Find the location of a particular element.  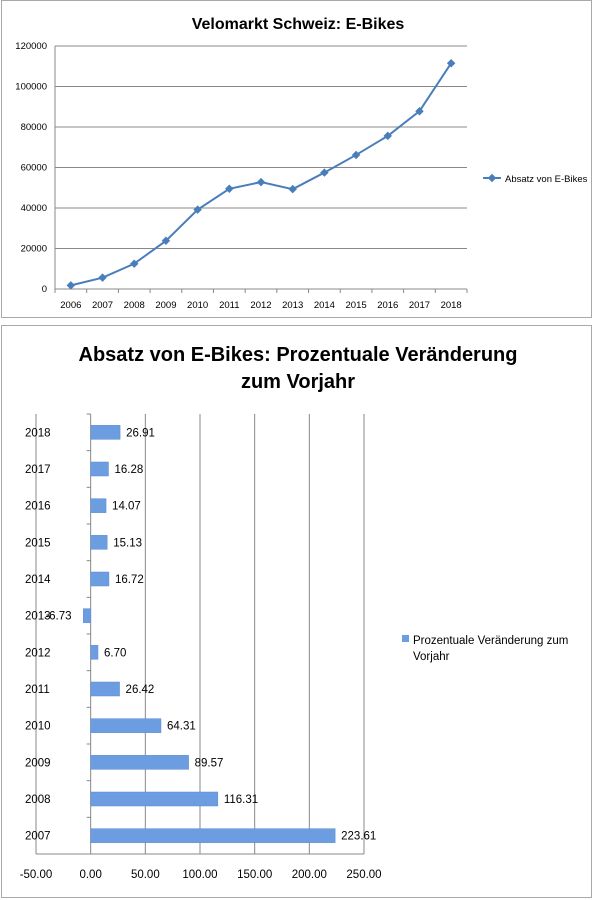

y-tick-label: 2009 is located at coordinates (38, 763).